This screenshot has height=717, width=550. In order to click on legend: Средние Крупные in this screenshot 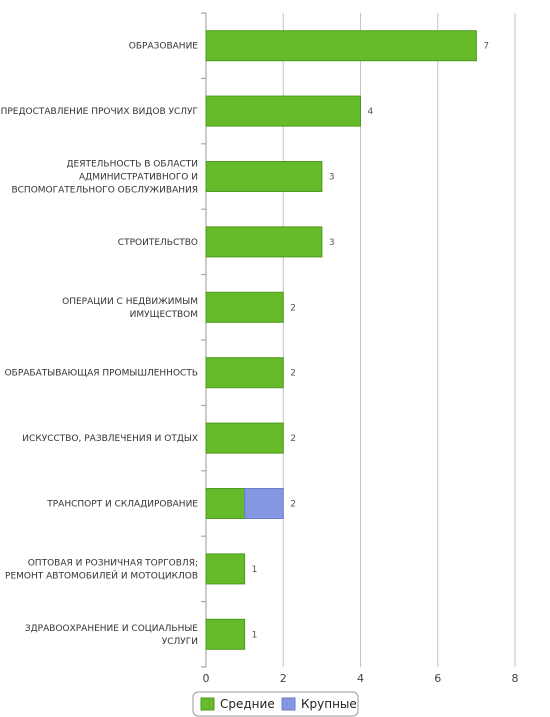, I will do `click(275, 704)`.